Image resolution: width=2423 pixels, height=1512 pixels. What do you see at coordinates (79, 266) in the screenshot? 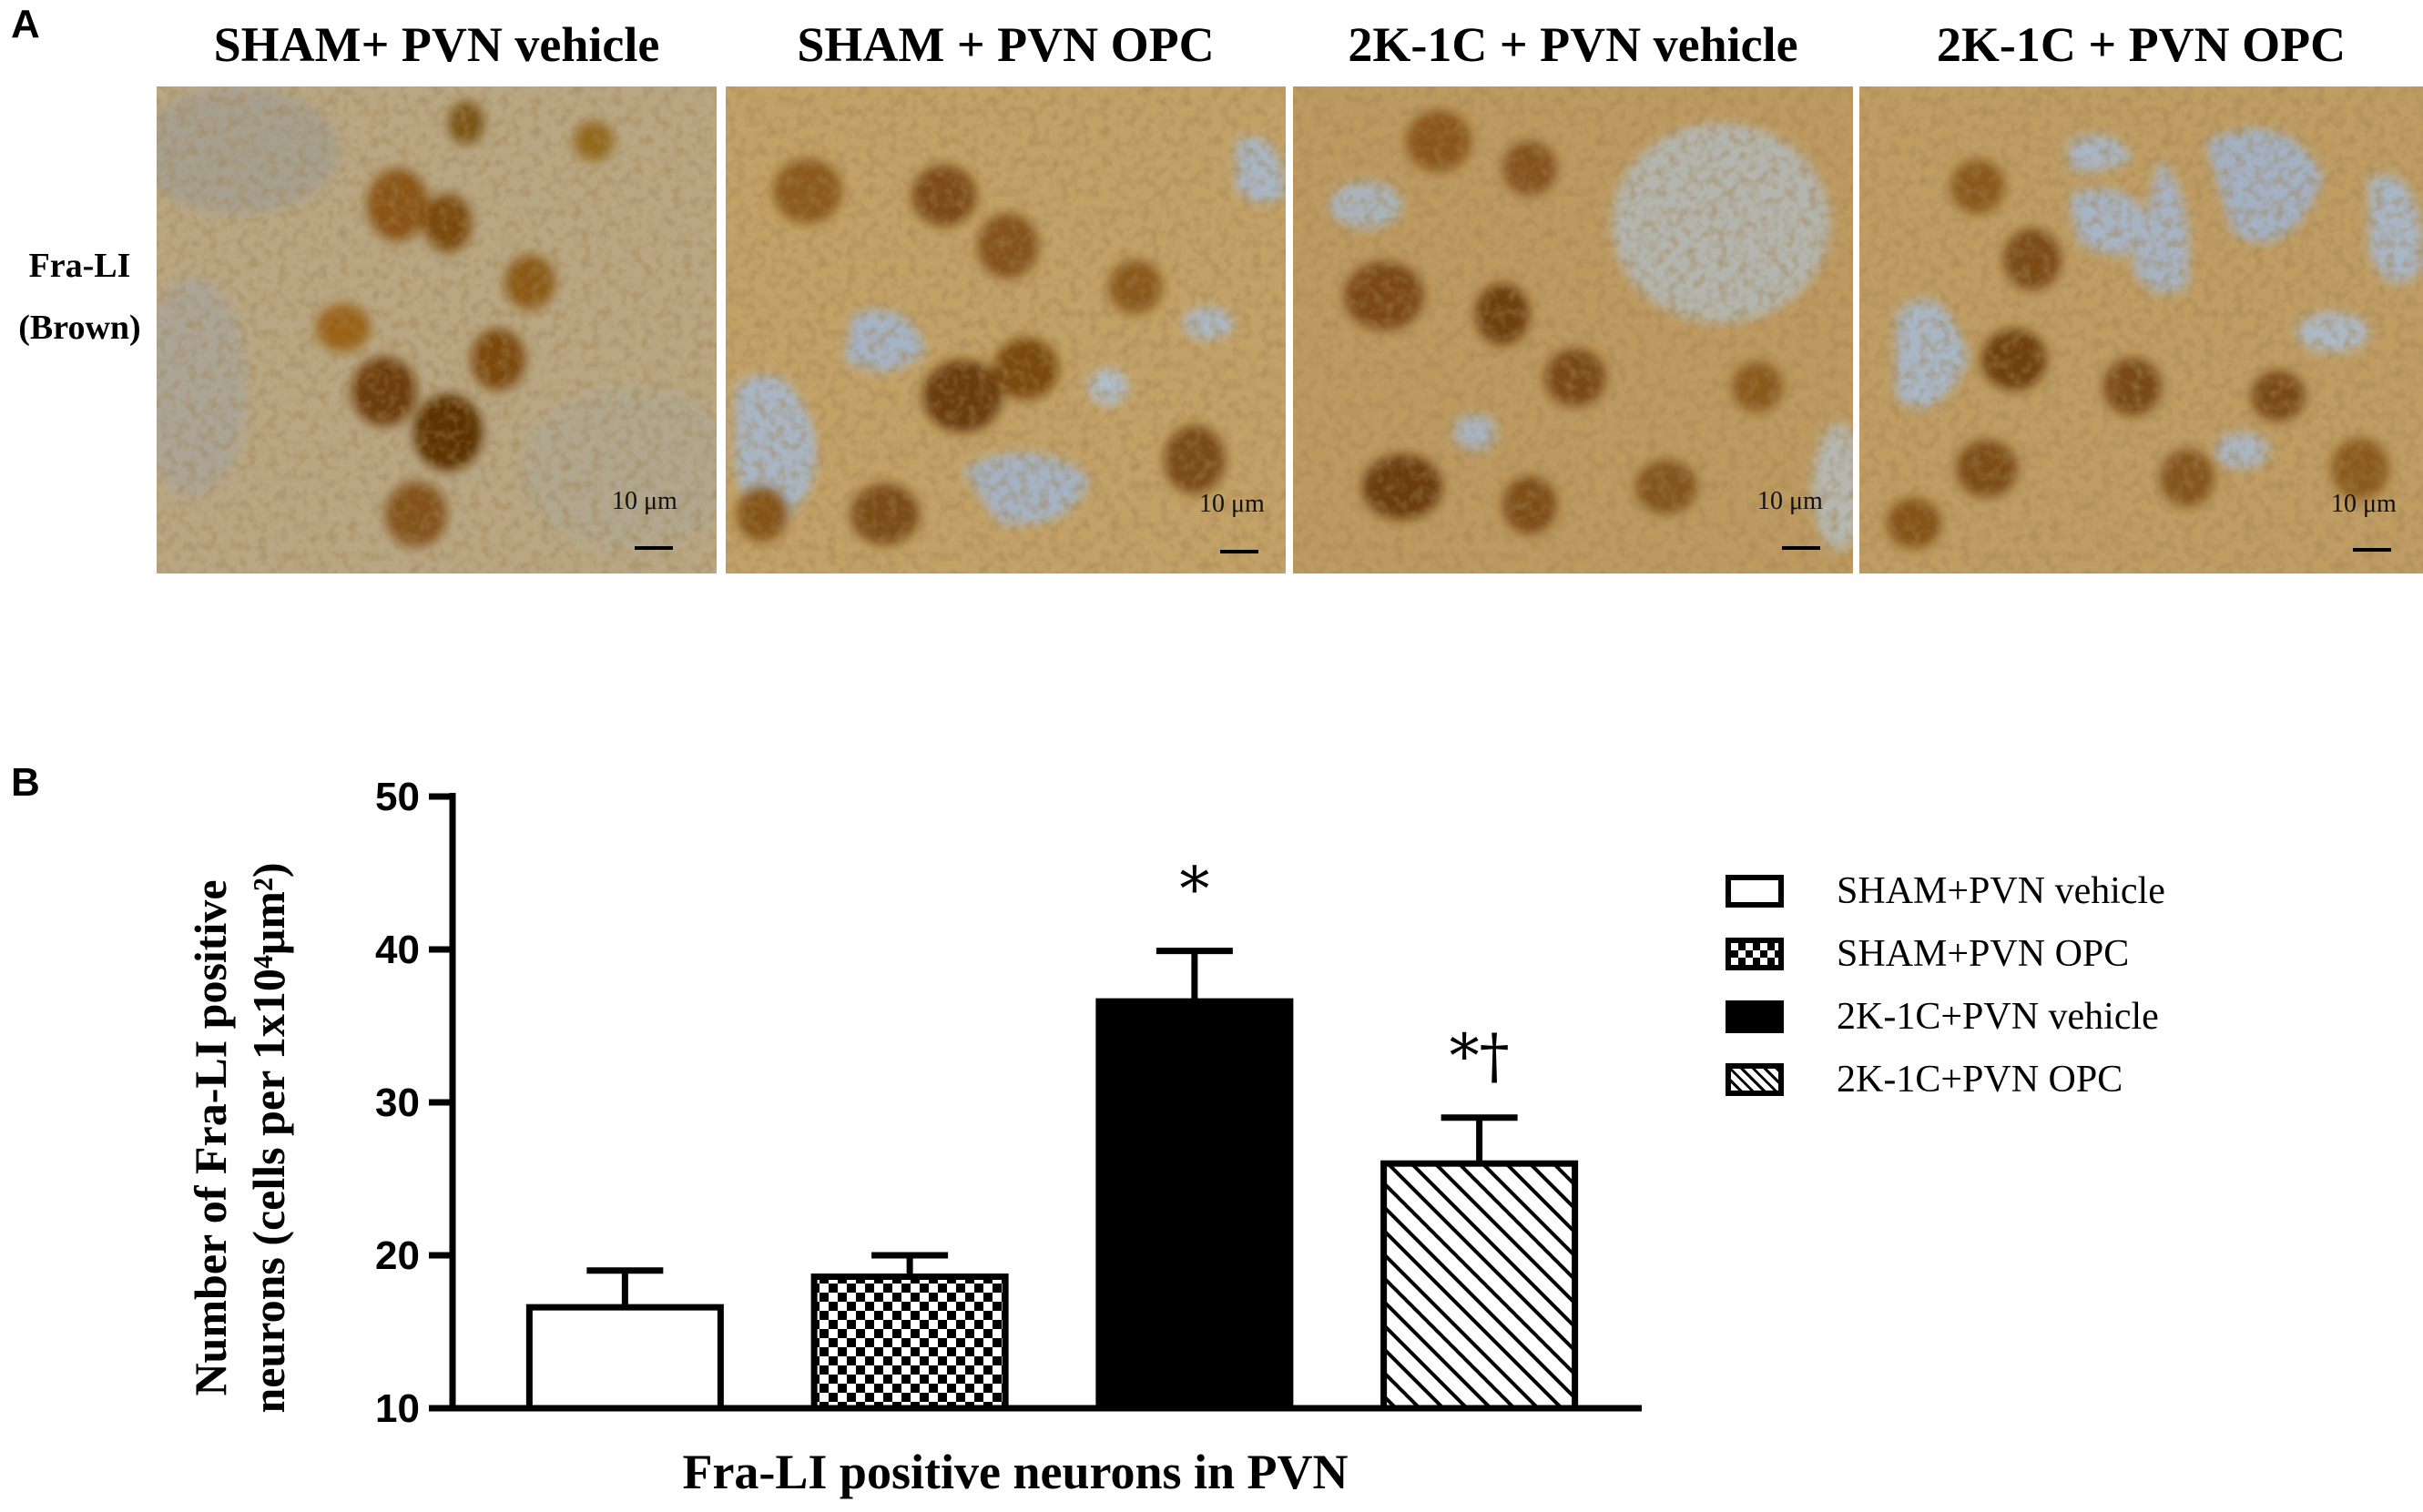
I see `row-label-line1: Fra-LI` at bounding box center [79, 266].